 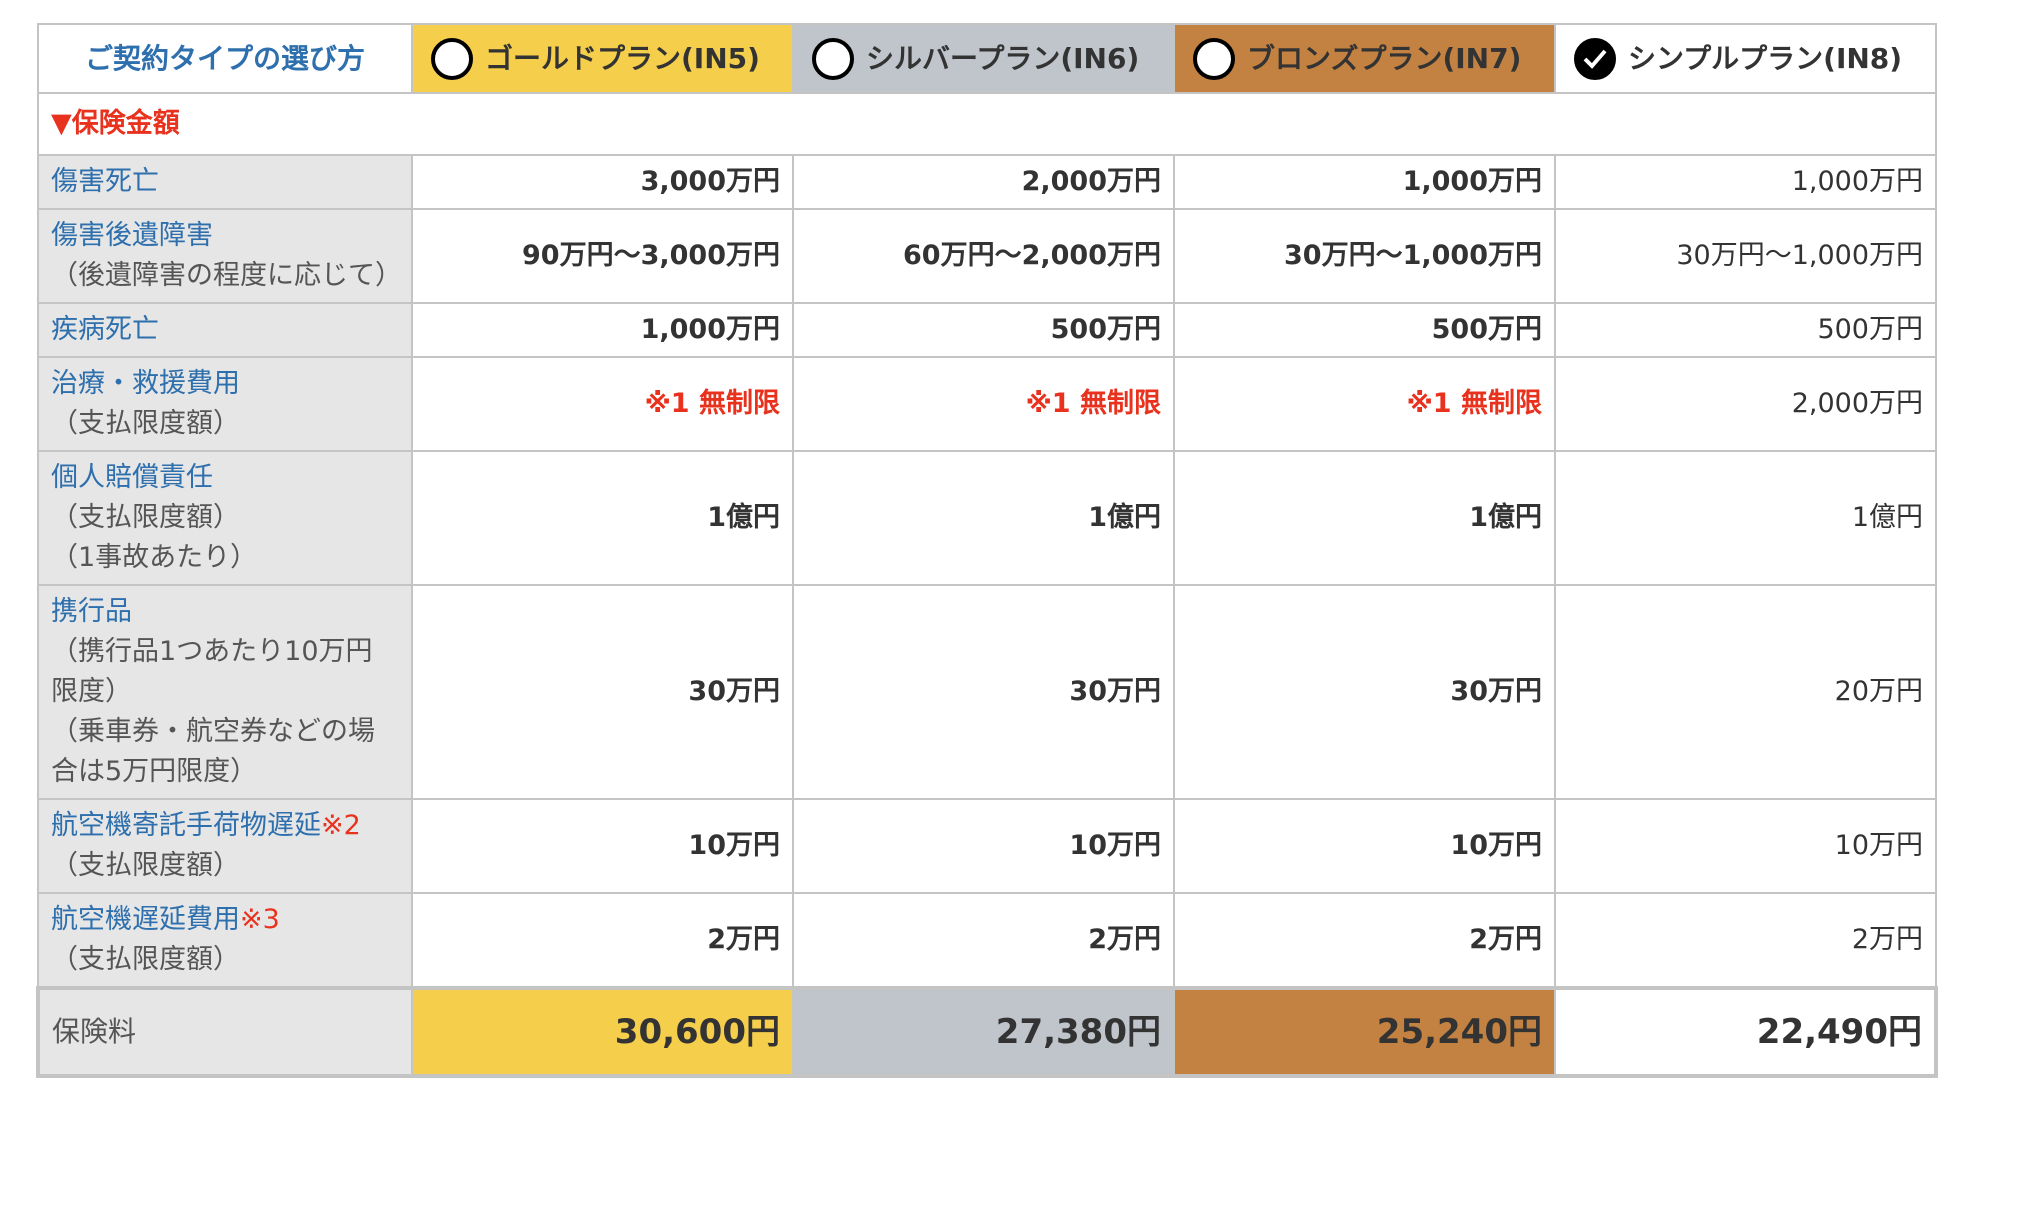 I want to click on plan-option-1: ゴールドプラン(IN5), so click(x=602, y=58).